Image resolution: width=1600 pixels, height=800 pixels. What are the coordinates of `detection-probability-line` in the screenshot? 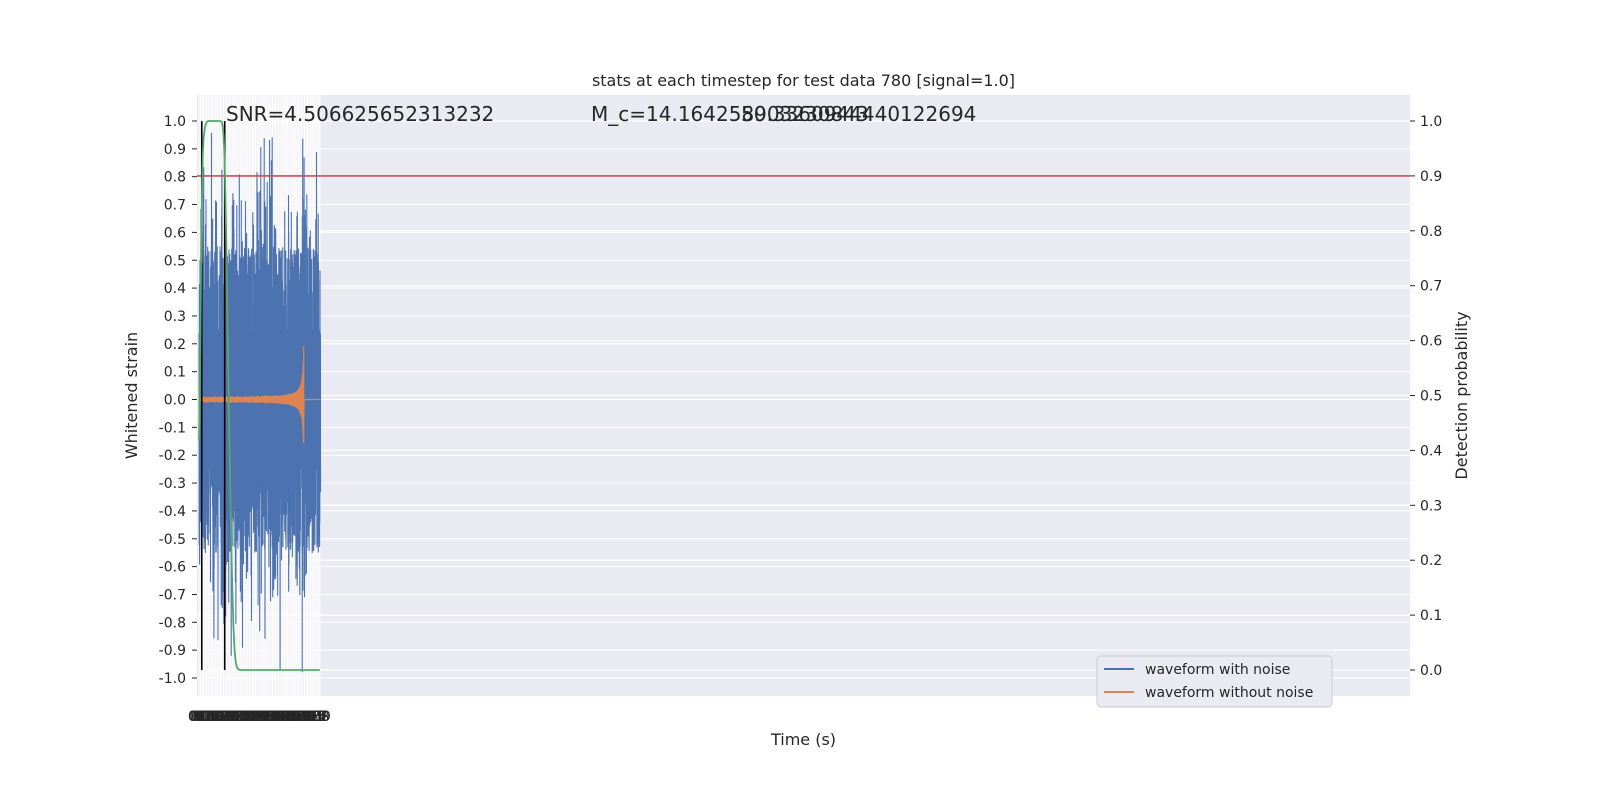 It's located at (259, 395).